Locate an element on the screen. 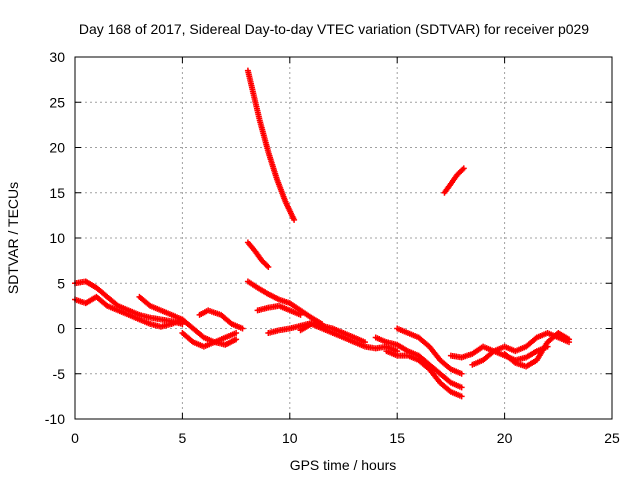 The width and height of the screenshot is (640, 480). y-tick-label: -5 is located at coordinates (59, 374).